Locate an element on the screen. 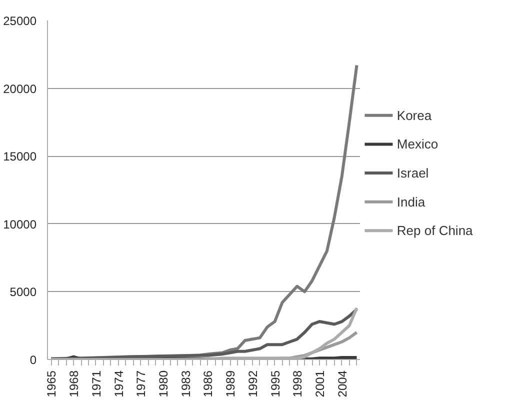  legend-label: Rep of China is located at coordinates (435, 230).